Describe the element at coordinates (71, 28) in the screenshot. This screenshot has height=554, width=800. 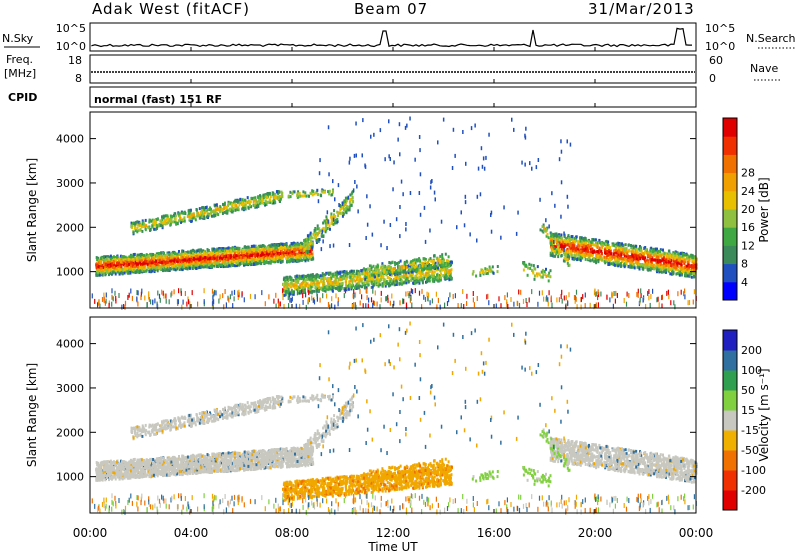
I see `noise-left-tick-top: 10^5` at that location.